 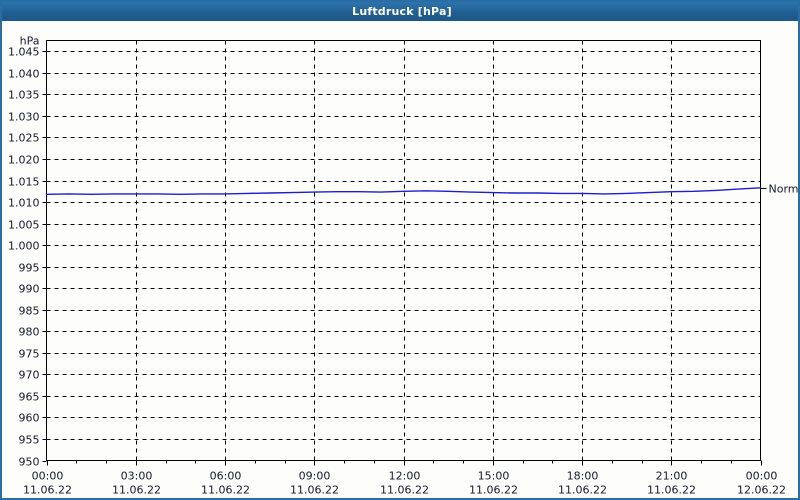 What do you see at coordinates (583, 476) in the screenshot?
I see `x-tick-time: 18:00` at bounding box center [583, 476].